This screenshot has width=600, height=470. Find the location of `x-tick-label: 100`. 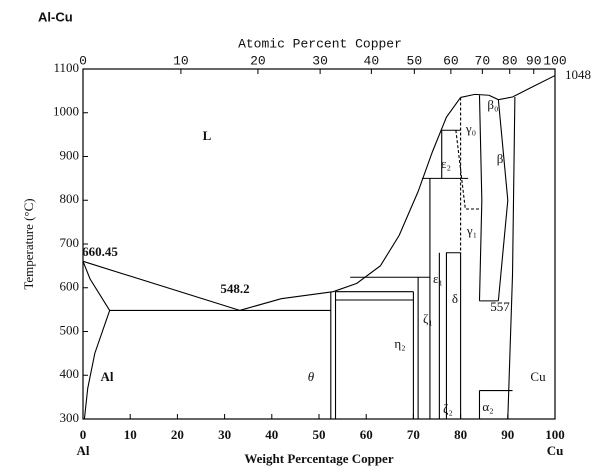

x-tick-label: 100 is located at coordinates (555, 434).